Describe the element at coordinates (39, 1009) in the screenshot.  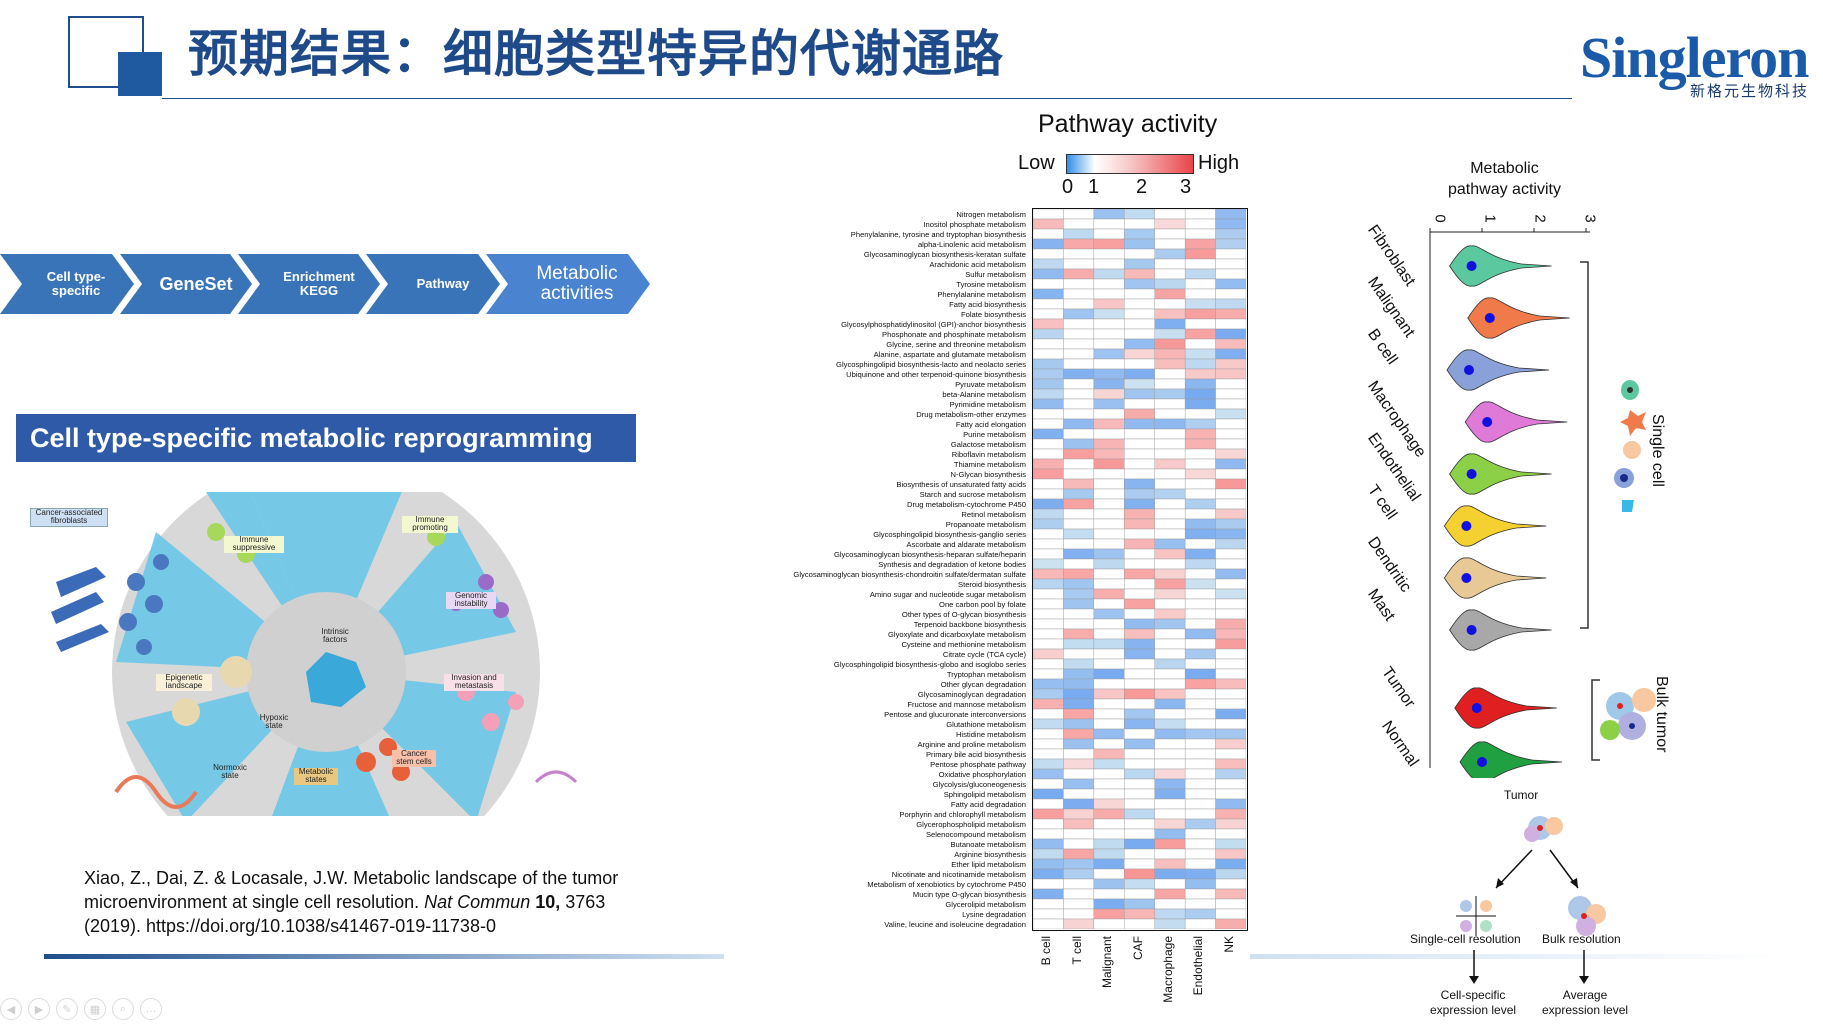
I see `next-slide-icon: ▶` at that location.